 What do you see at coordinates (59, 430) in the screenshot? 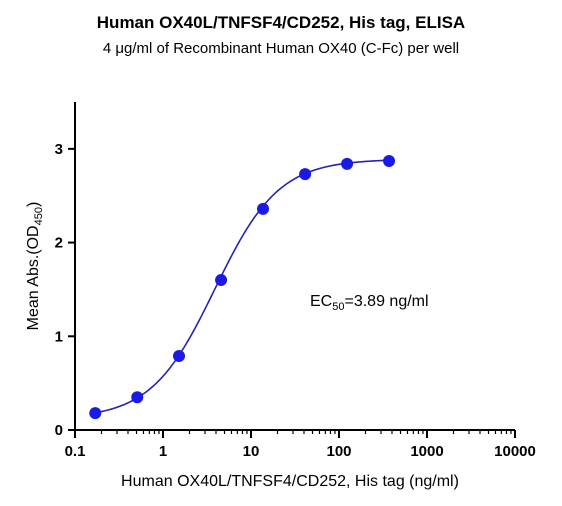
I see `y-tick-label: 0` at bounding box center [59, 430].